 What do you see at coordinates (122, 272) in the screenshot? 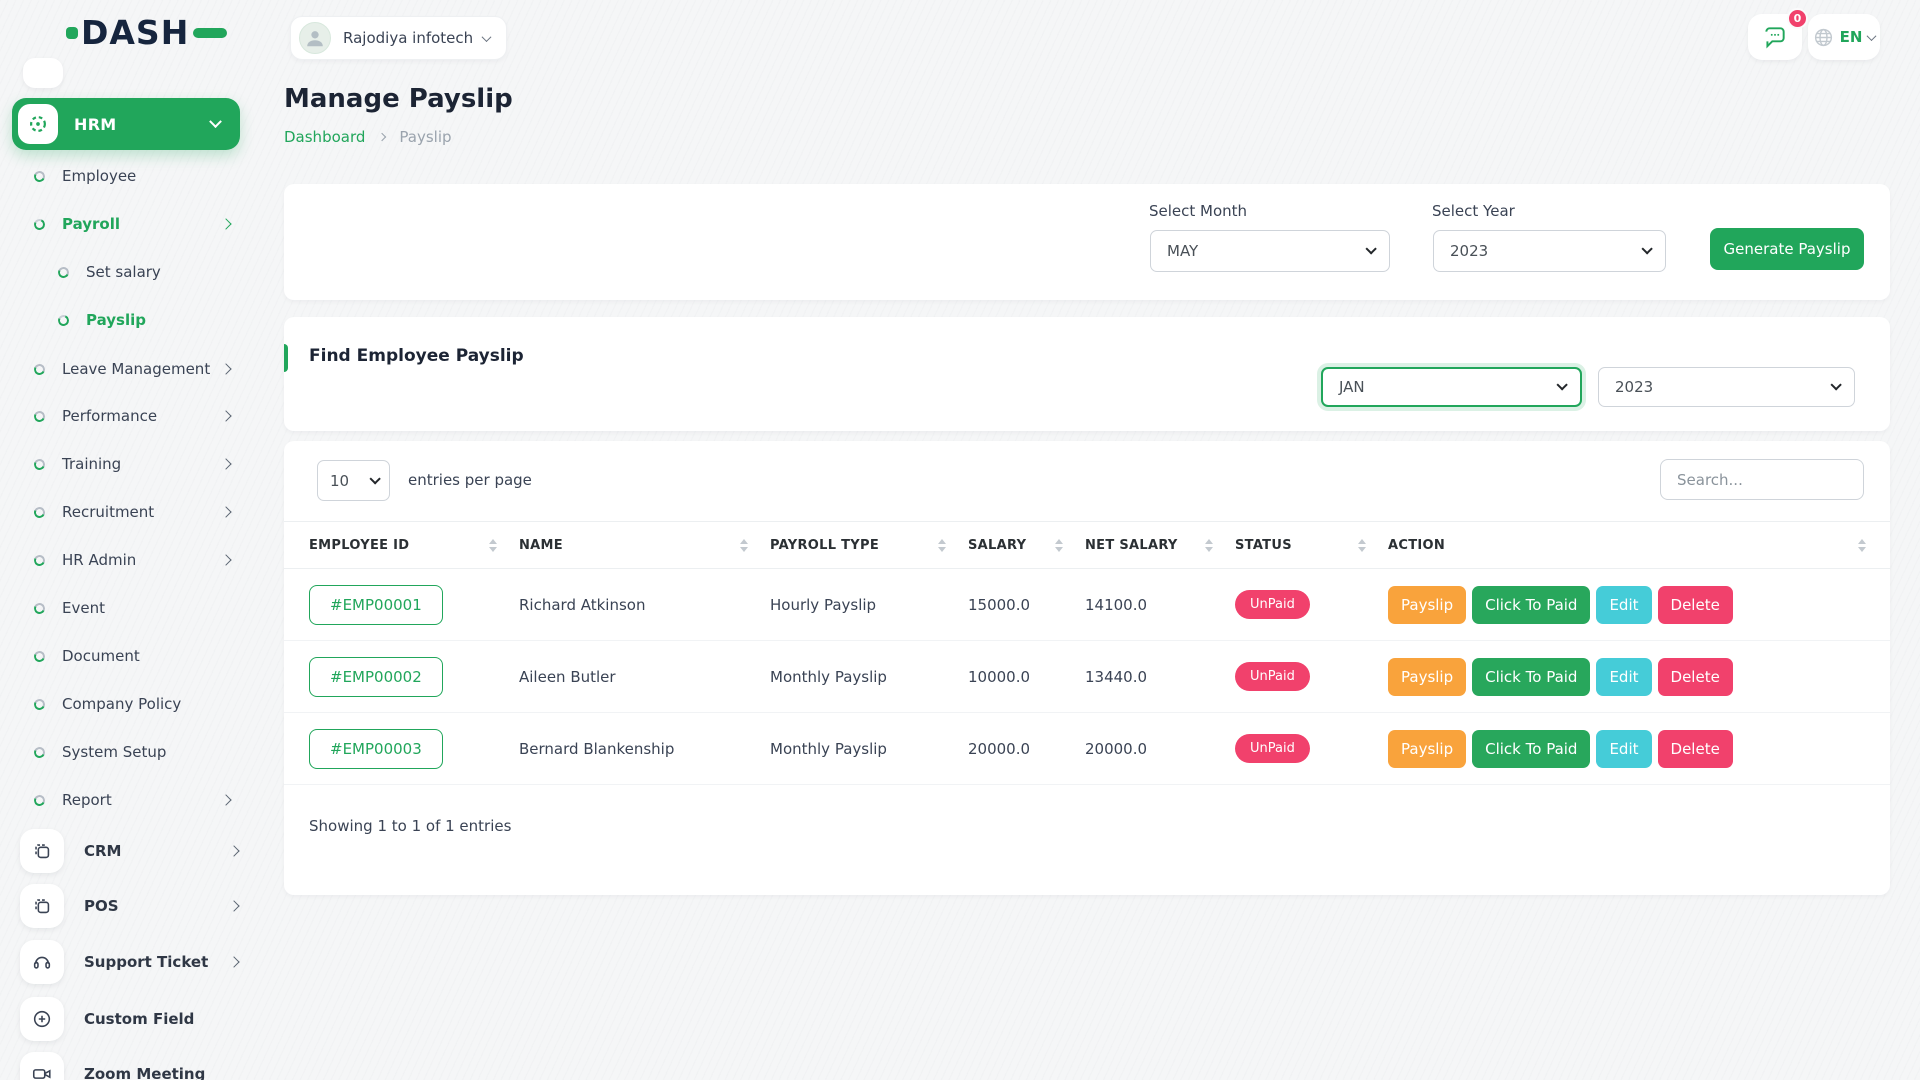
I see `sidebar-item-set-salary: Set salary` at bounding box center [122, 272].